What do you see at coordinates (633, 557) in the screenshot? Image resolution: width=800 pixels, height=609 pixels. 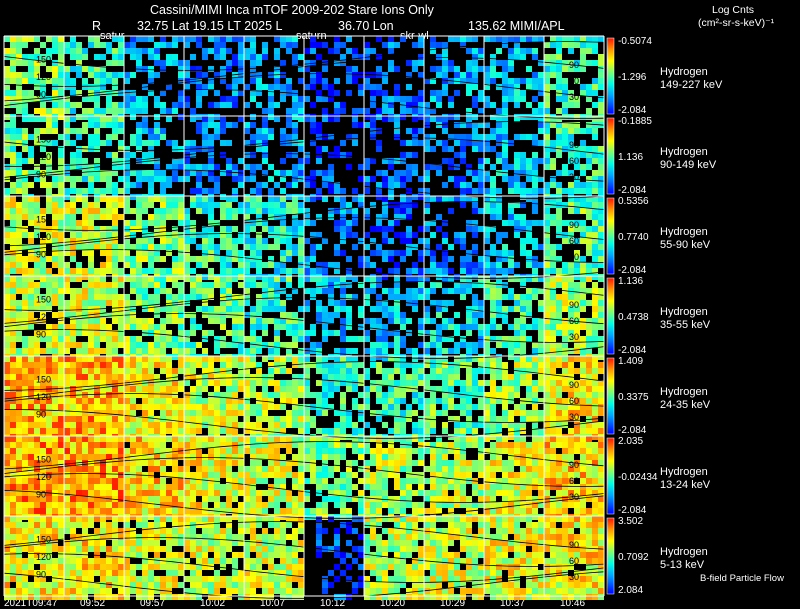 I see `colorbar-tick: 0.7092` at bounding box center [633, 557].